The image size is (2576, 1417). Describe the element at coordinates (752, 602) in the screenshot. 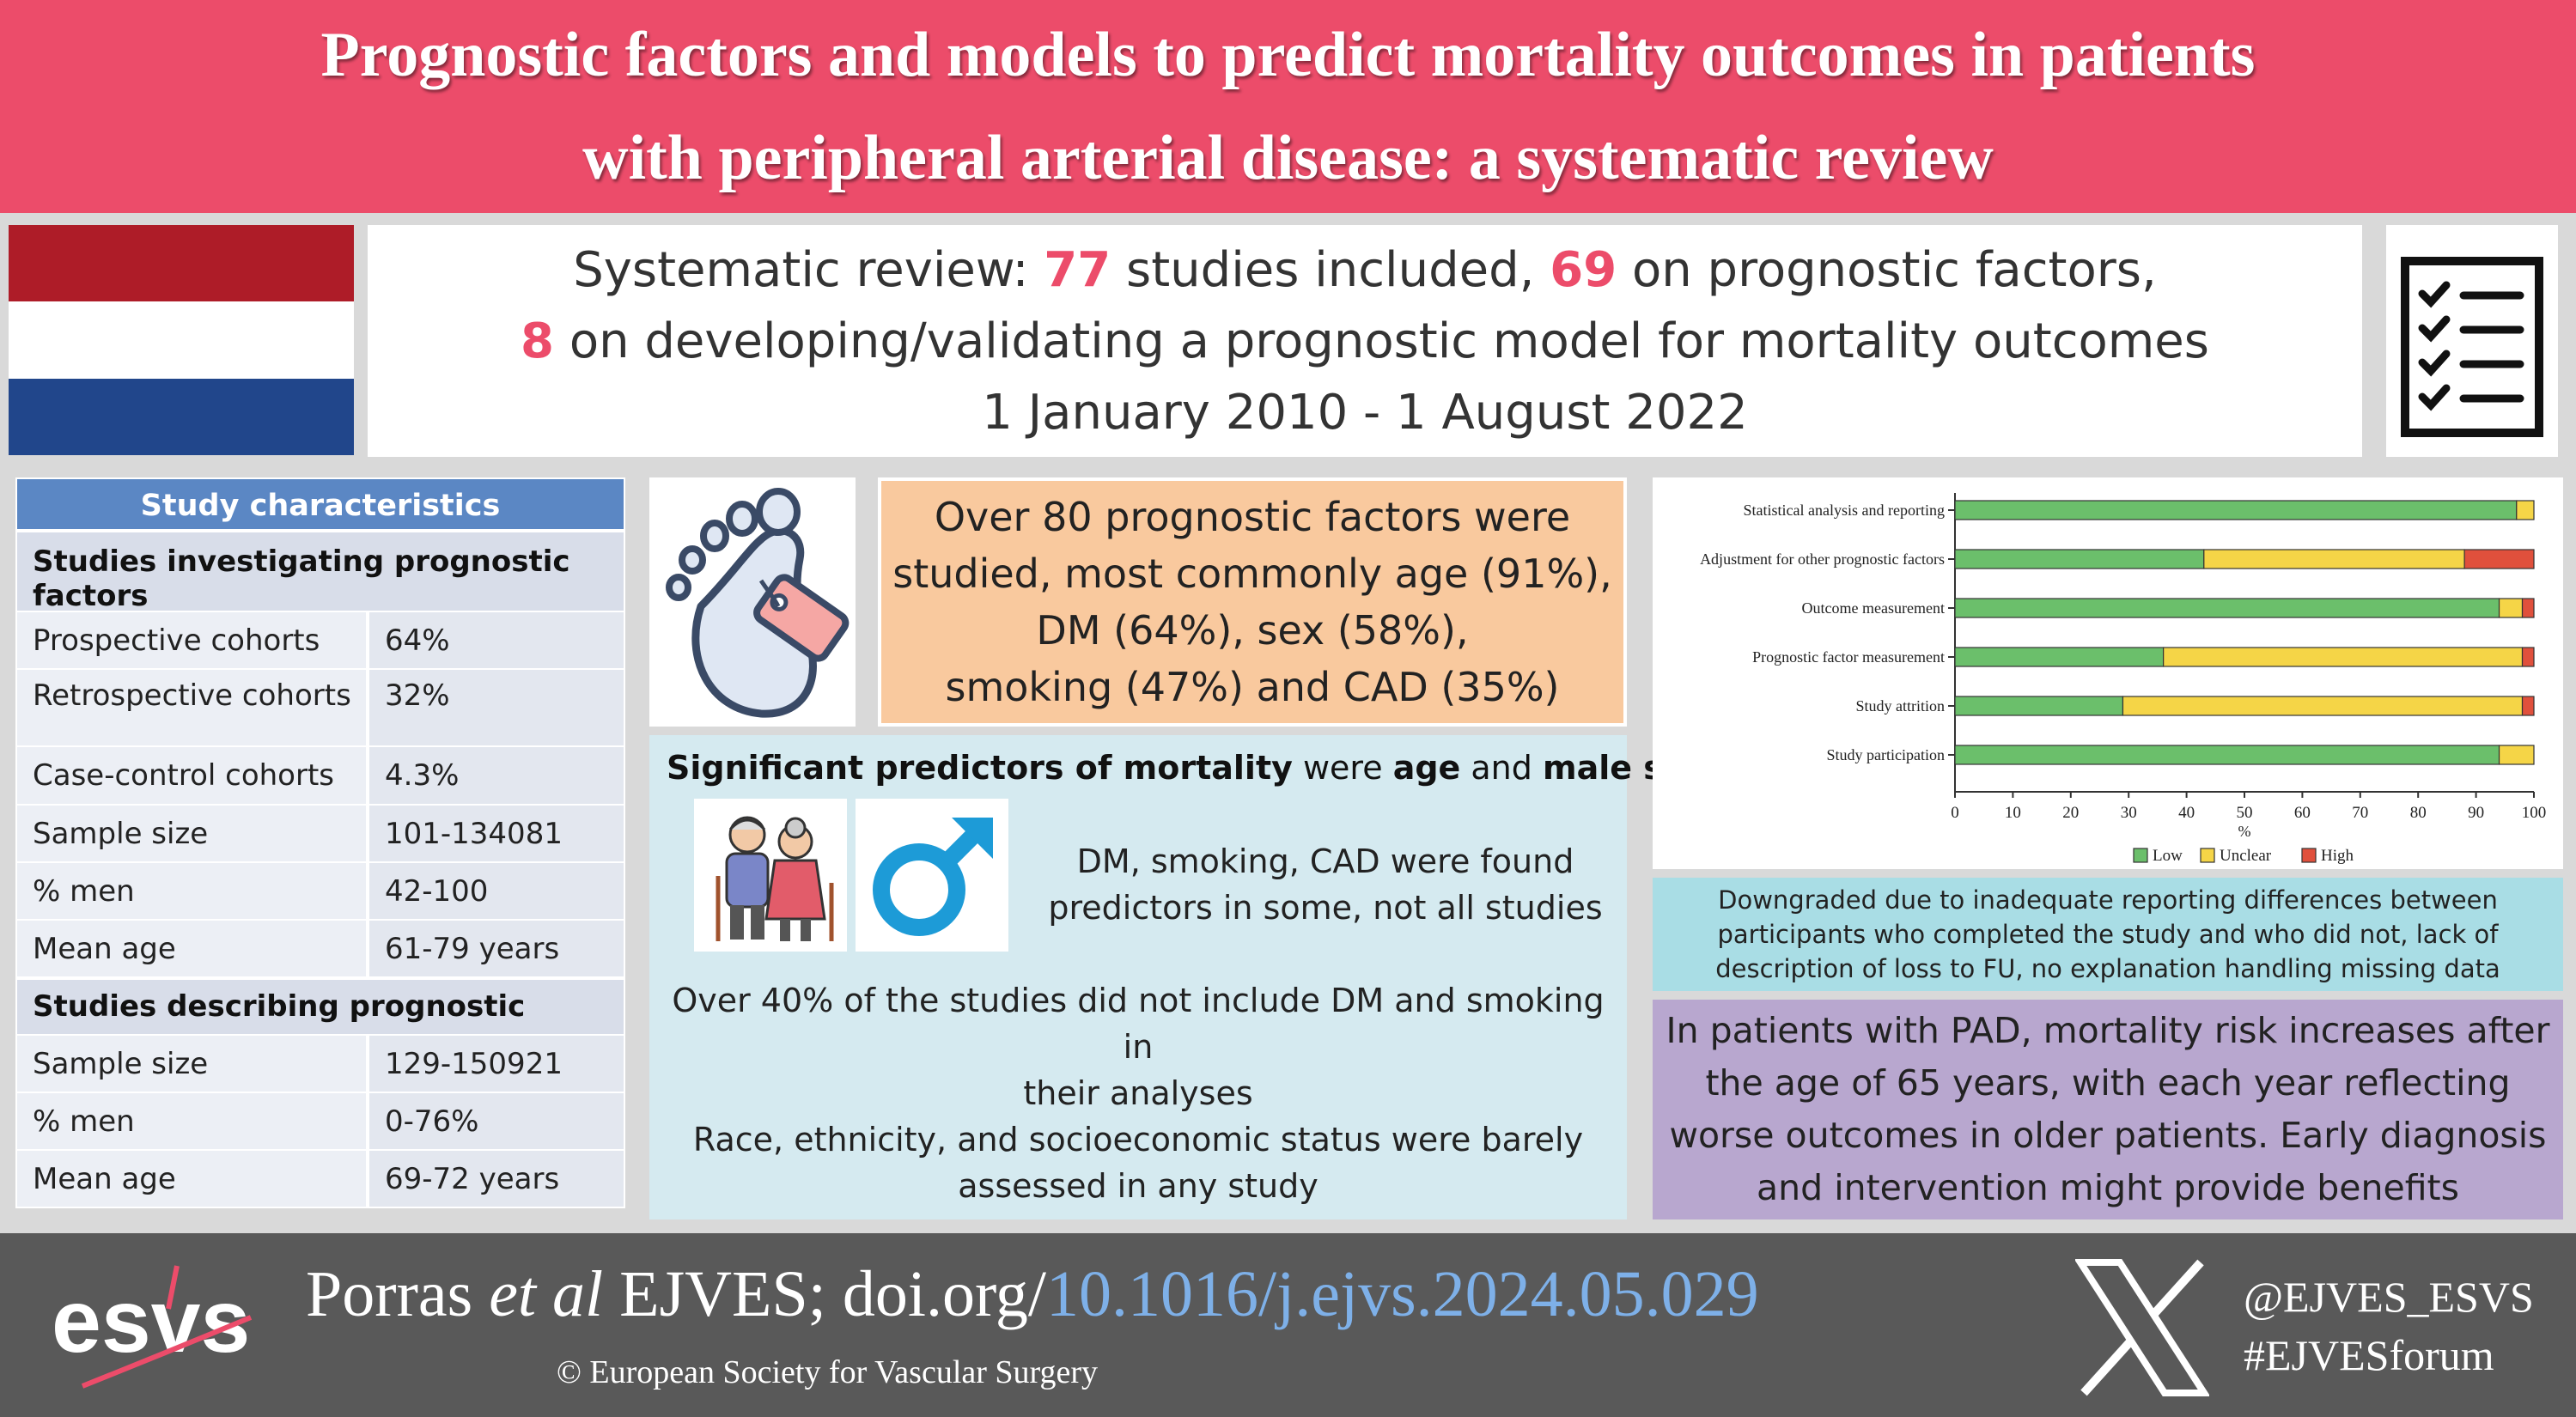

I see `foot-tag-icon` at that location.